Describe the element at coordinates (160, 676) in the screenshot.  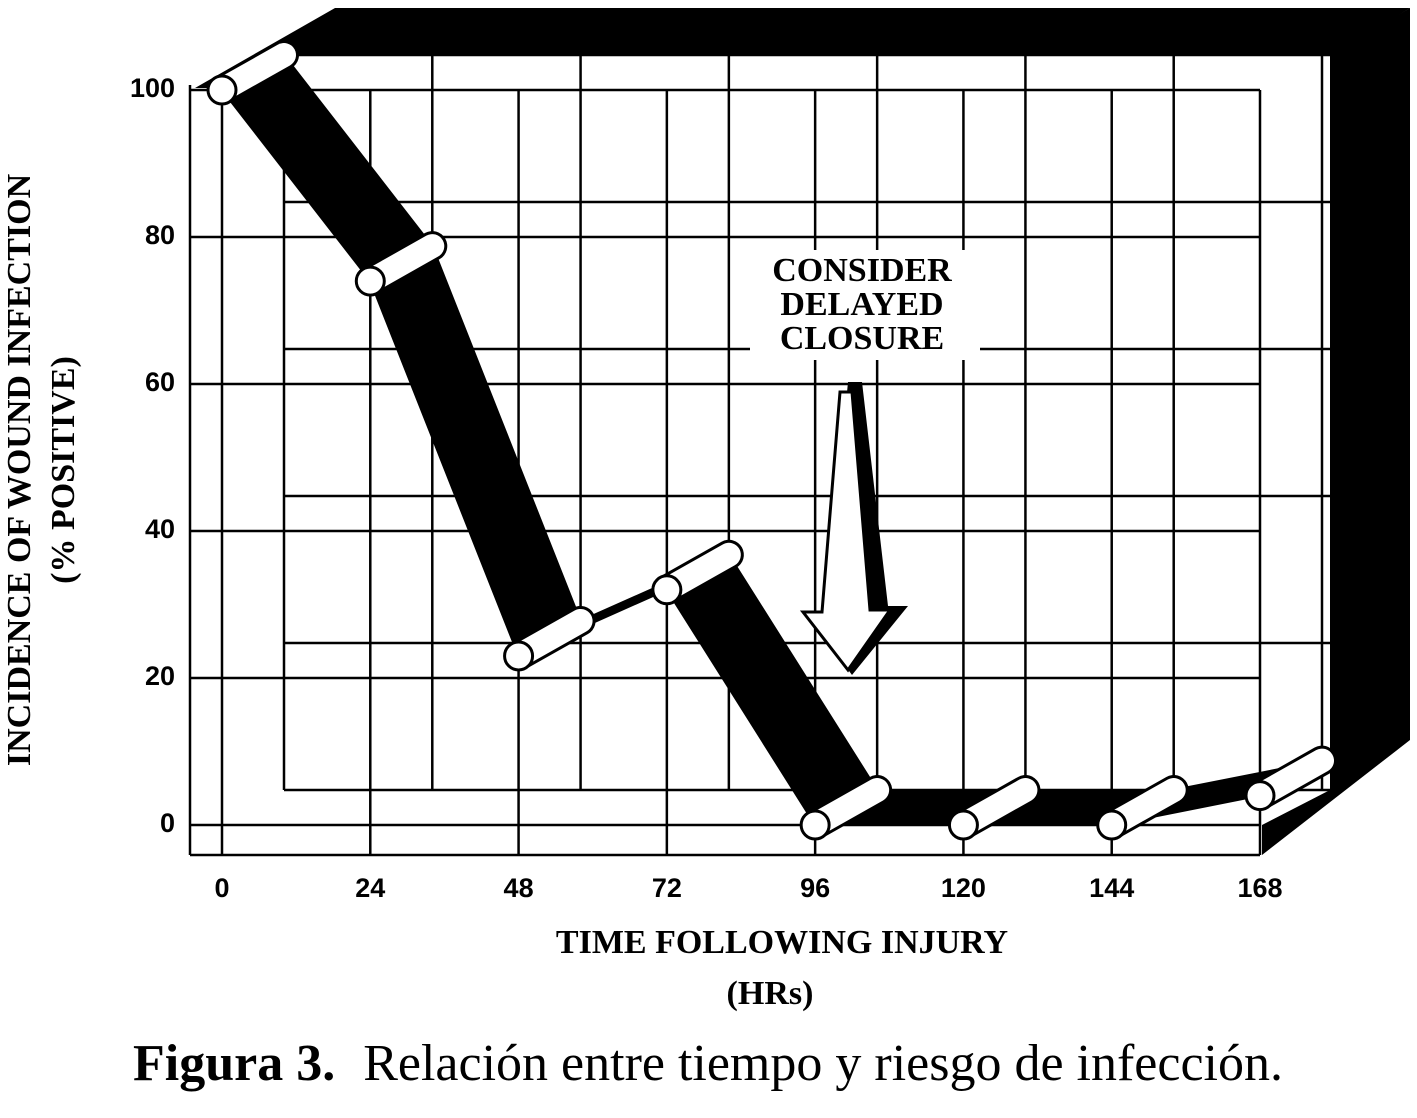
I see `y-tick-label: 20` at that location.